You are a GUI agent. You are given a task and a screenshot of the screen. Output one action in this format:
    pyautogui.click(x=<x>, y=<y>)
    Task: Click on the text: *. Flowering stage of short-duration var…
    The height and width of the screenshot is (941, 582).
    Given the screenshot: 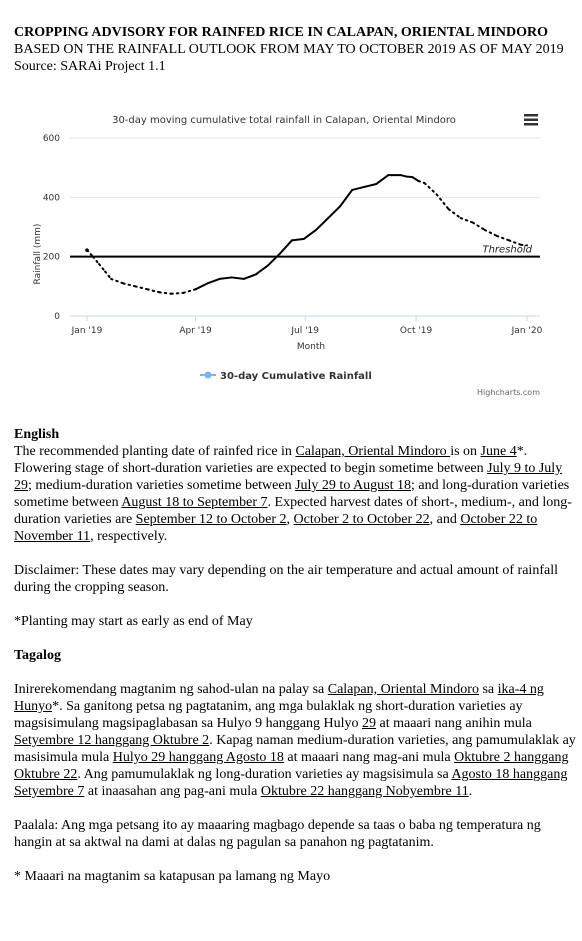 What is the action you would take?
    pyautogui.click(x=271, y=460)
    